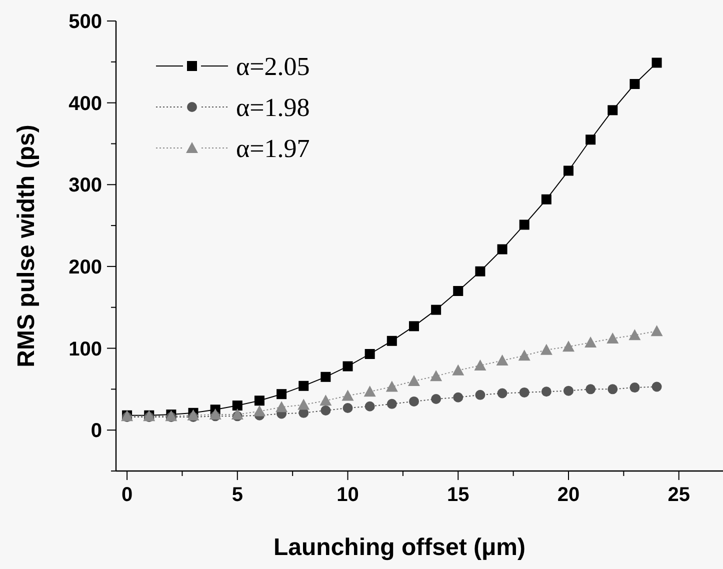  I want to click on x-tick-label: 5, so click(237, 495).